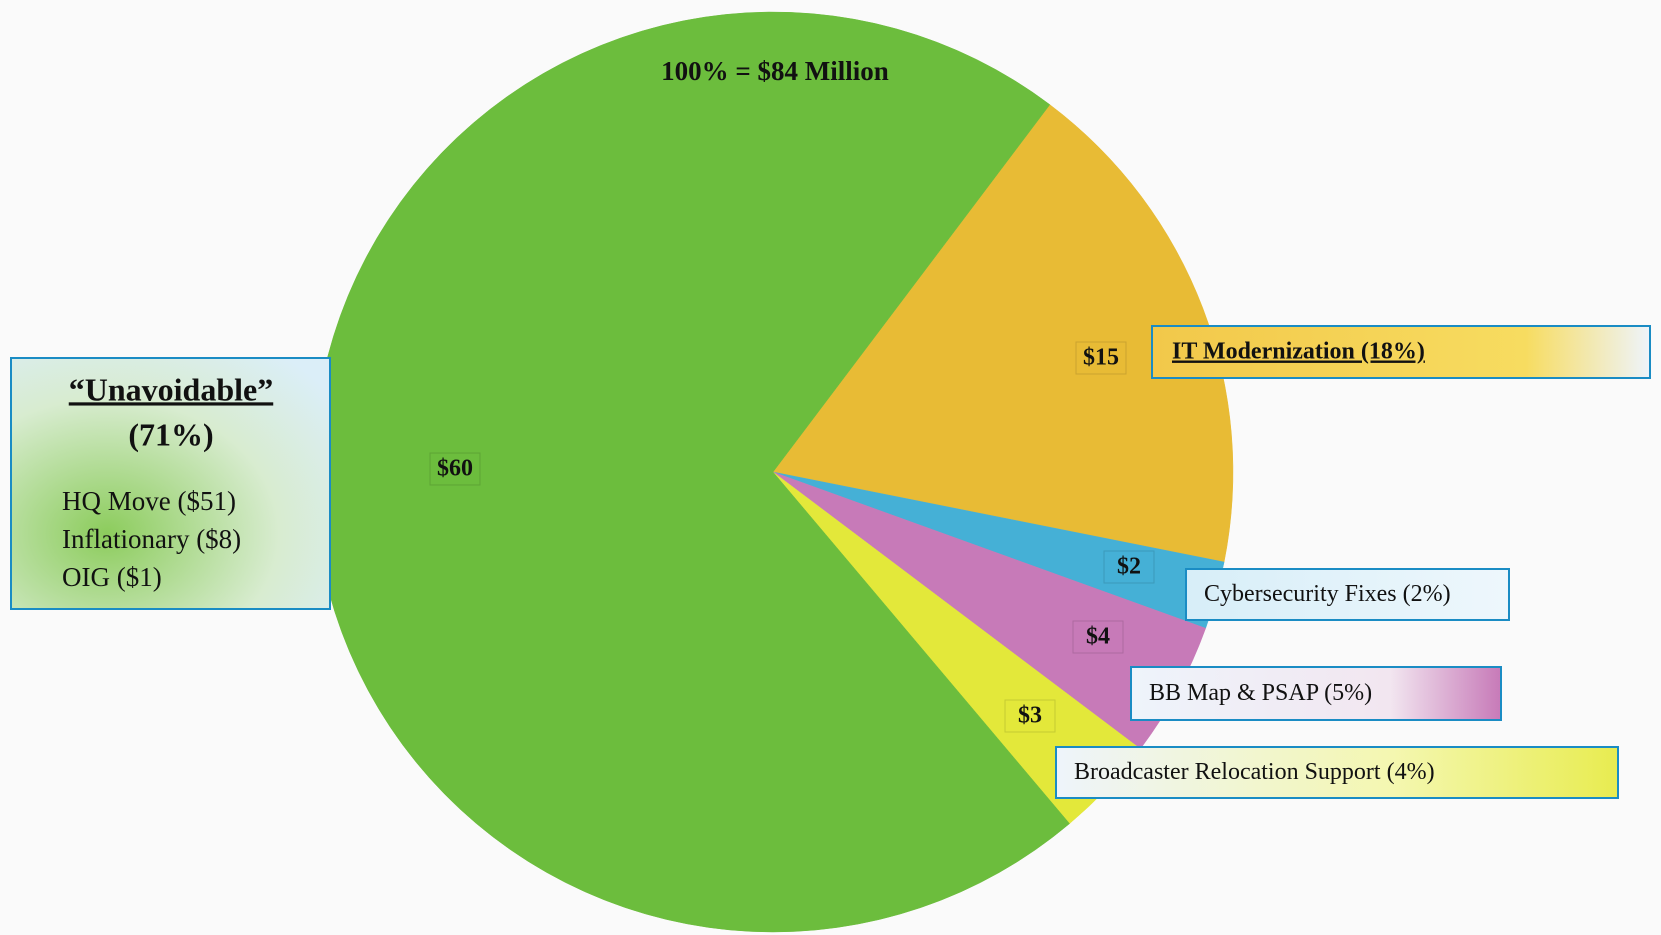 The image size is (1661, 935). What do you see at coordinates (171, 389) in the screenshot?
I see `callout-title: “Unavoidable”` at bounding box center [171, 389].